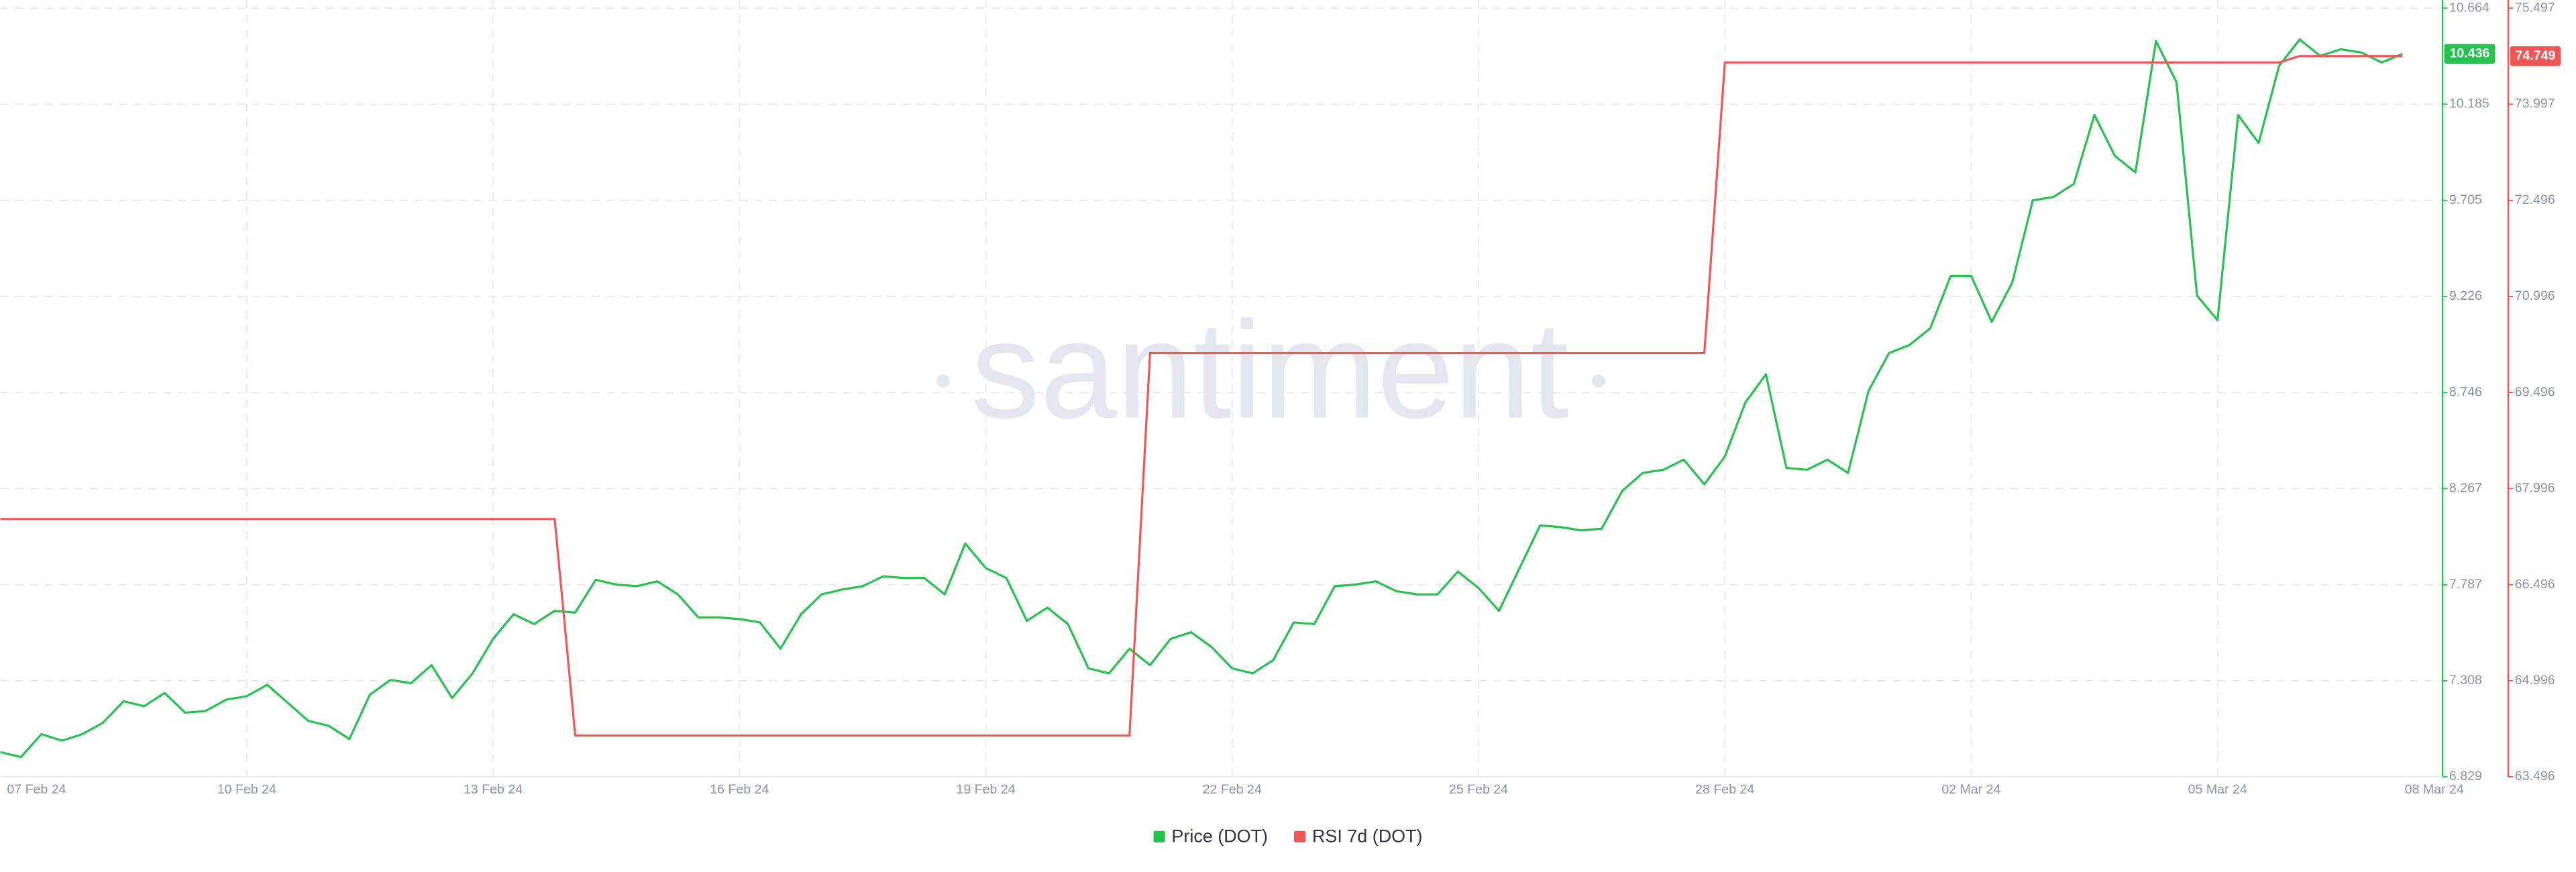 The height and width of the screenshot is (872, 2576). I want to click on y-tick-label: 9.226, so click(2465, 295).